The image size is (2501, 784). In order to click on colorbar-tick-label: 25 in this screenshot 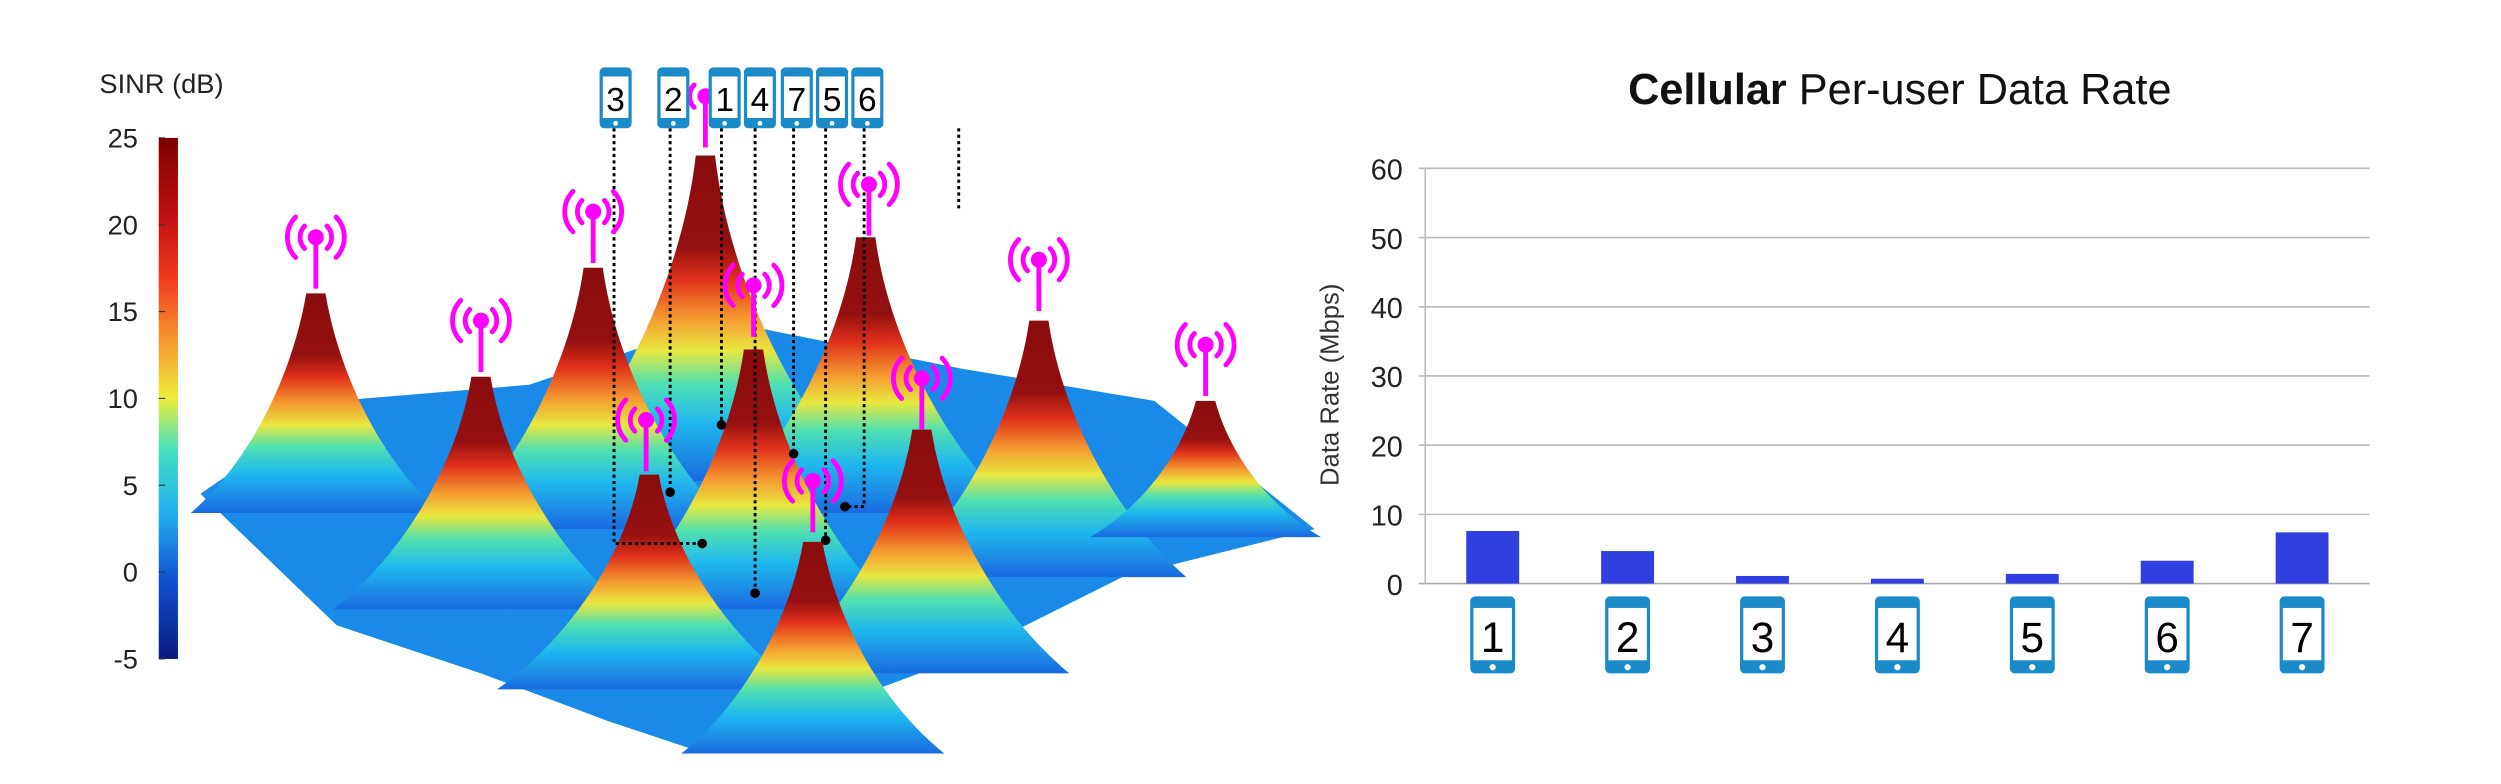, I will do `click(123, 138)`.